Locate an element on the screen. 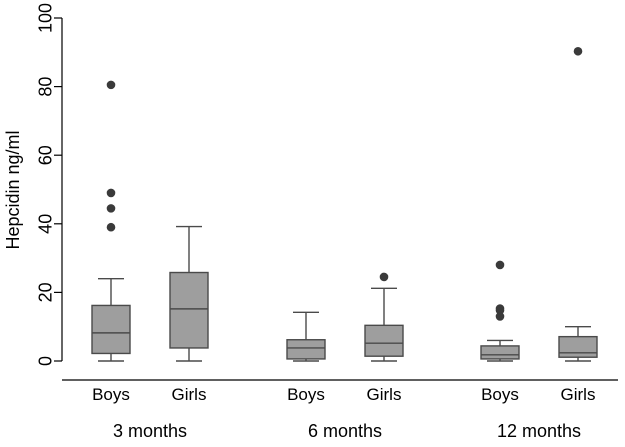  y-tick-label: 20 is located at coordinates (45, 292).